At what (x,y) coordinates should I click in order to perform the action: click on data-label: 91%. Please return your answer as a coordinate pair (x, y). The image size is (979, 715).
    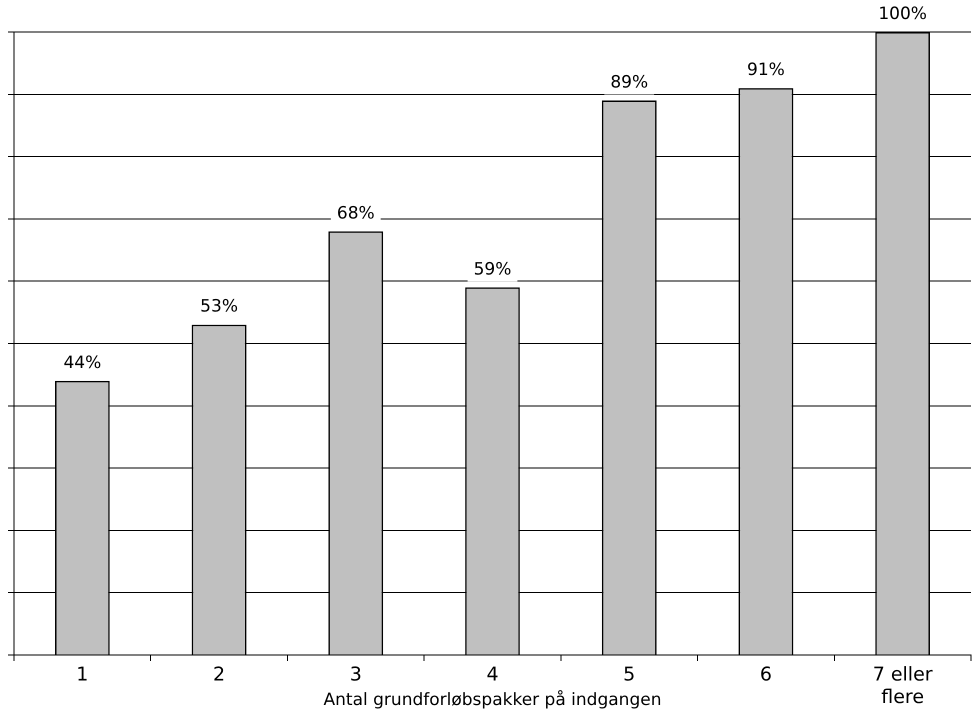
    Looking at the image, I should click on (766, 70).